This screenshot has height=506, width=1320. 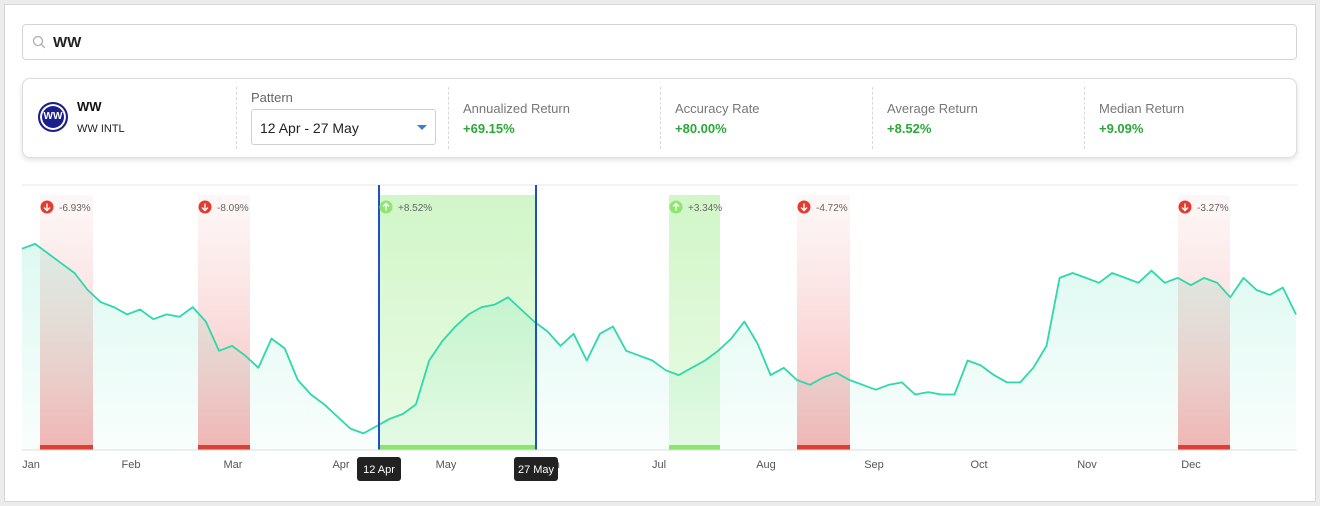 What do you see at coordinates (705, 208) in the screenshot?
I see `period-return-label: +3.34%` at bounding box center [705, 208].